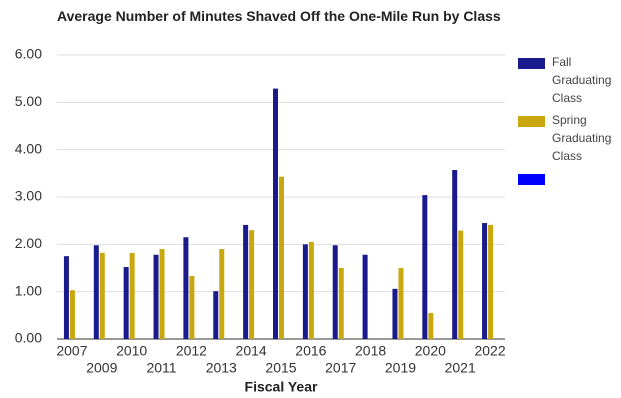 This screenshot has height=398, width=621. What do you see at coordinates (280, 368) in the screenshot?
I see `x-tick-label: 2015` at bounding box center [280, 368].